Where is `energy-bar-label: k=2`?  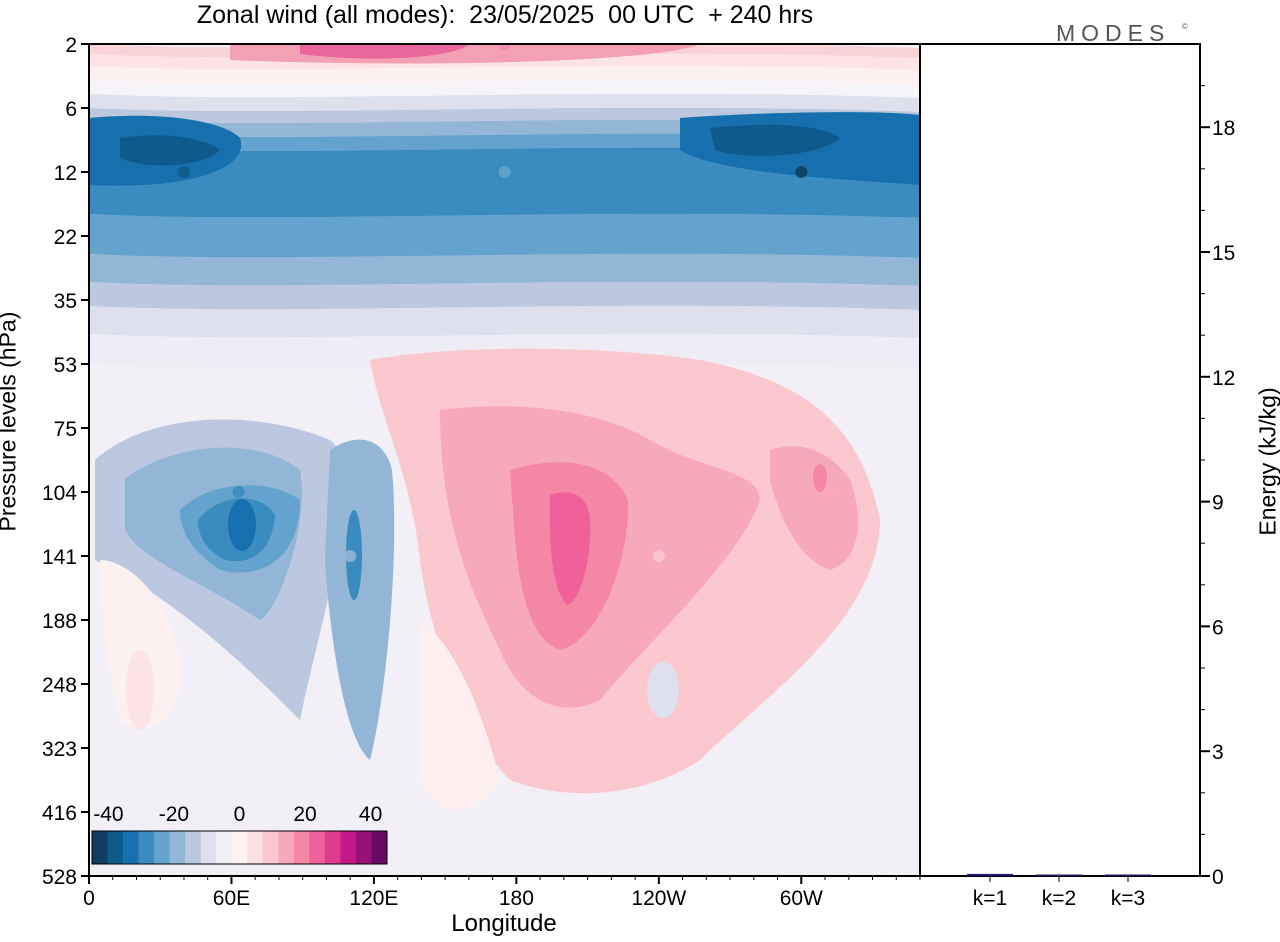
energy-bar-label: k=2 is located at coordinates (1059, 898).